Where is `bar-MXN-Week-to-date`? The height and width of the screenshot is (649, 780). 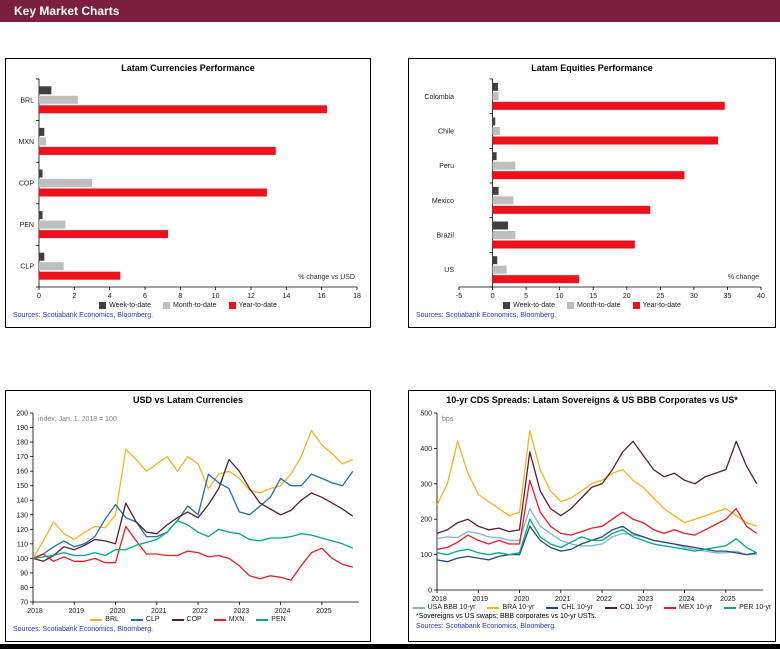
bar-MXN-Week-to-date is located at coordinates (42, 131).